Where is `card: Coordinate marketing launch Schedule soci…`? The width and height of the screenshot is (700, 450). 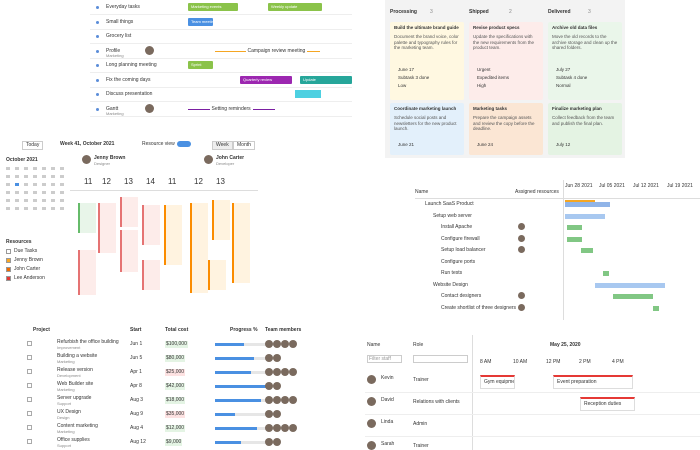
card: Coordinate marketing launch Schedule soci… is located at coordinates (427, 129).